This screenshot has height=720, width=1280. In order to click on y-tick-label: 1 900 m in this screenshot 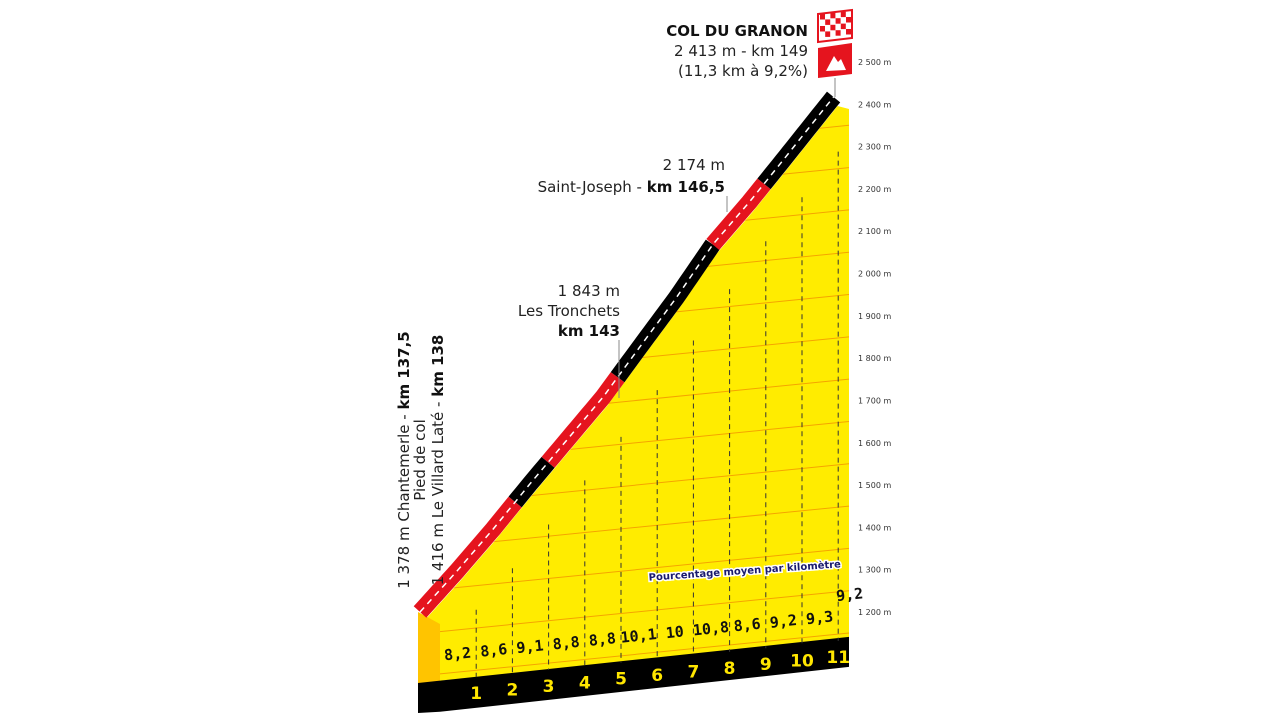, I will do `click(874, 316)`.